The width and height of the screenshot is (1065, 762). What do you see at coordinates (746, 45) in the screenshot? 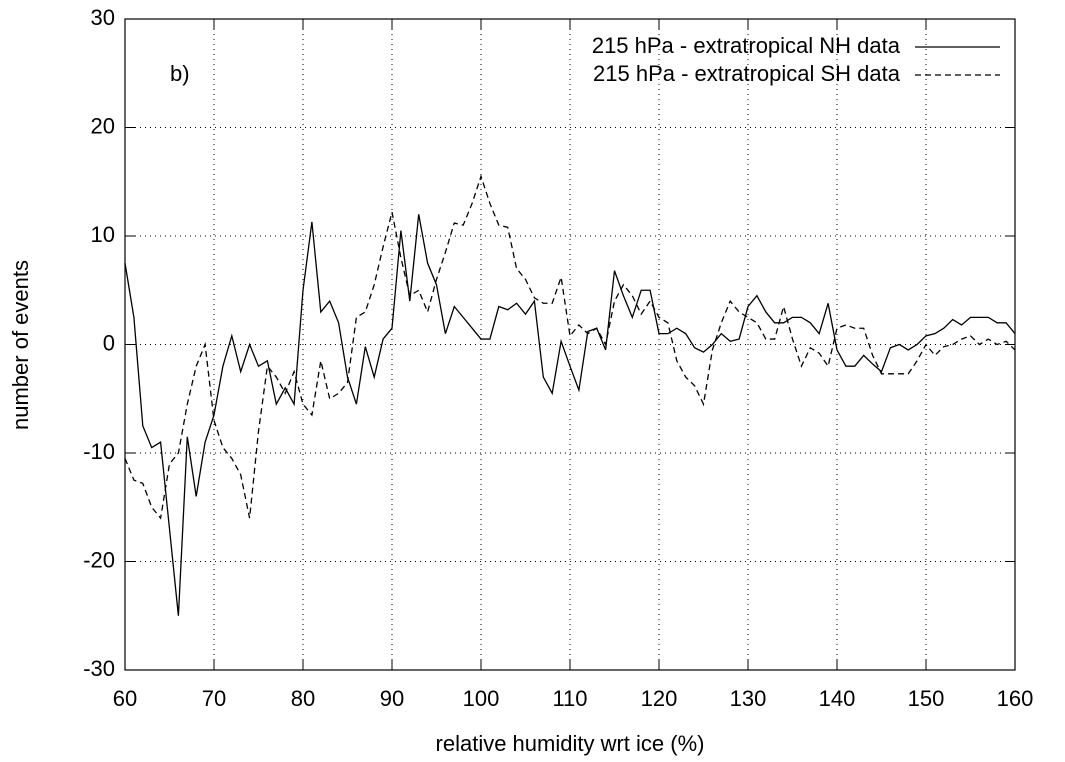
I see `legend-label: 215 hPa - extratropical NH data` at bounding box center [746, 45].